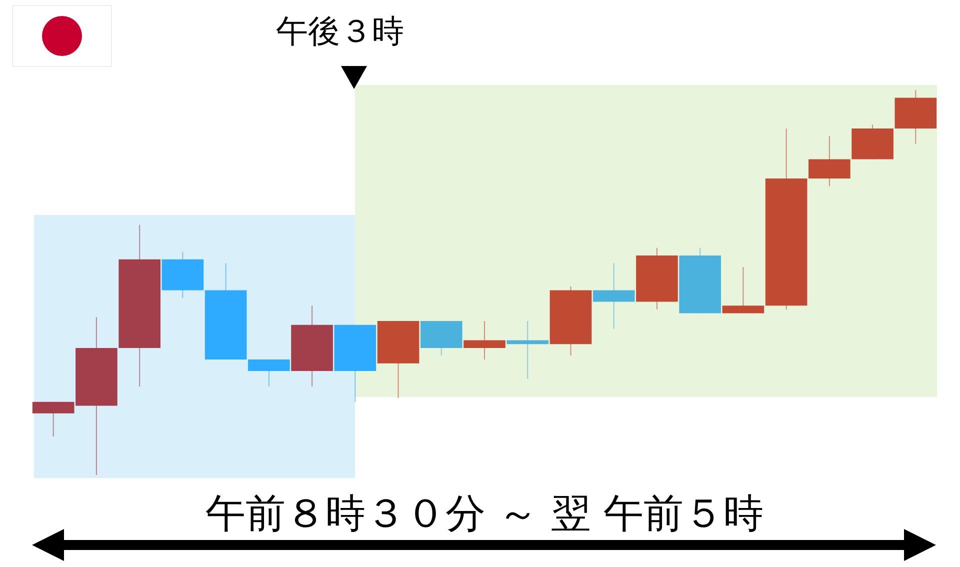  Describe the element at coordinates (340, 31) in the screenshot. I see `text: 午後３時` at that location.